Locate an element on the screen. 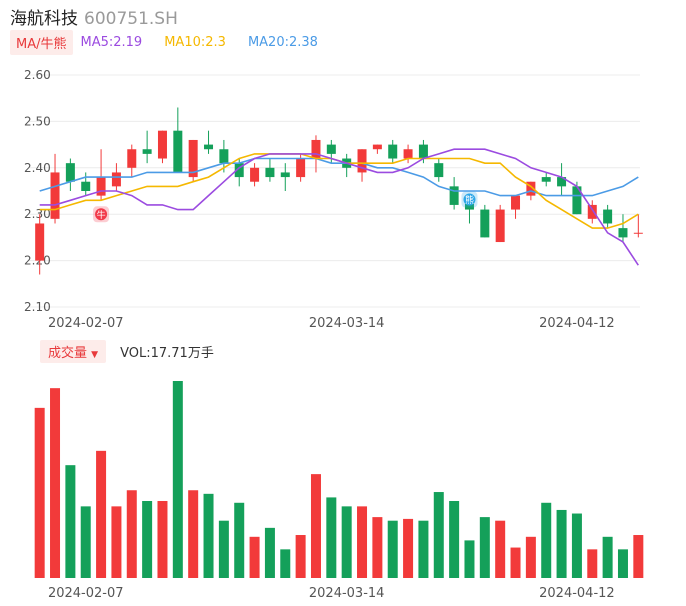 This screenshot has width=686, height=606. y-tick-label: 2.40 is located at coordinates (37, 168).